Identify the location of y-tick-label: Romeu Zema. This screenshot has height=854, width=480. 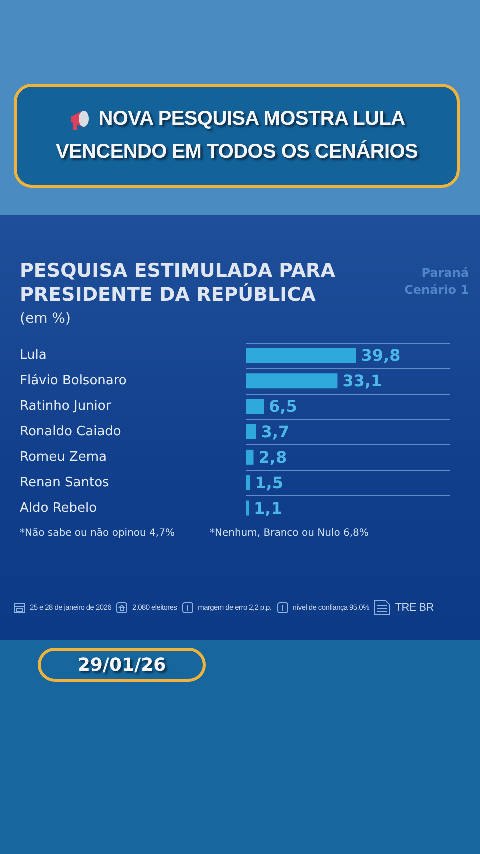
(63, 457).